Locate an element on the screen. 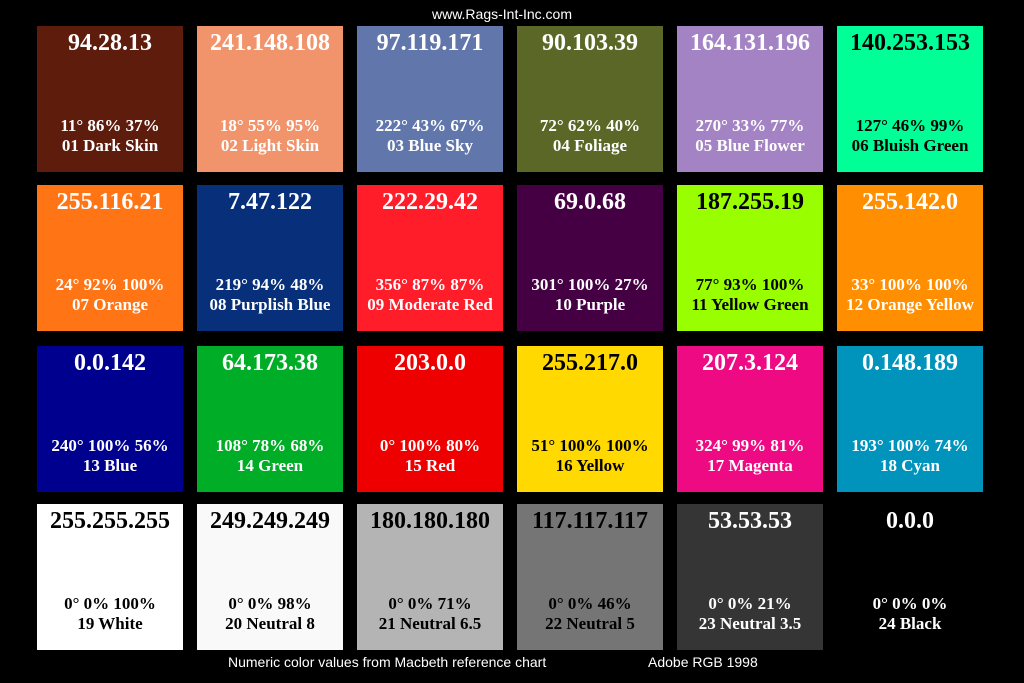  swatch-name: 01 Dark Skin is located at coordinates (110, 145).